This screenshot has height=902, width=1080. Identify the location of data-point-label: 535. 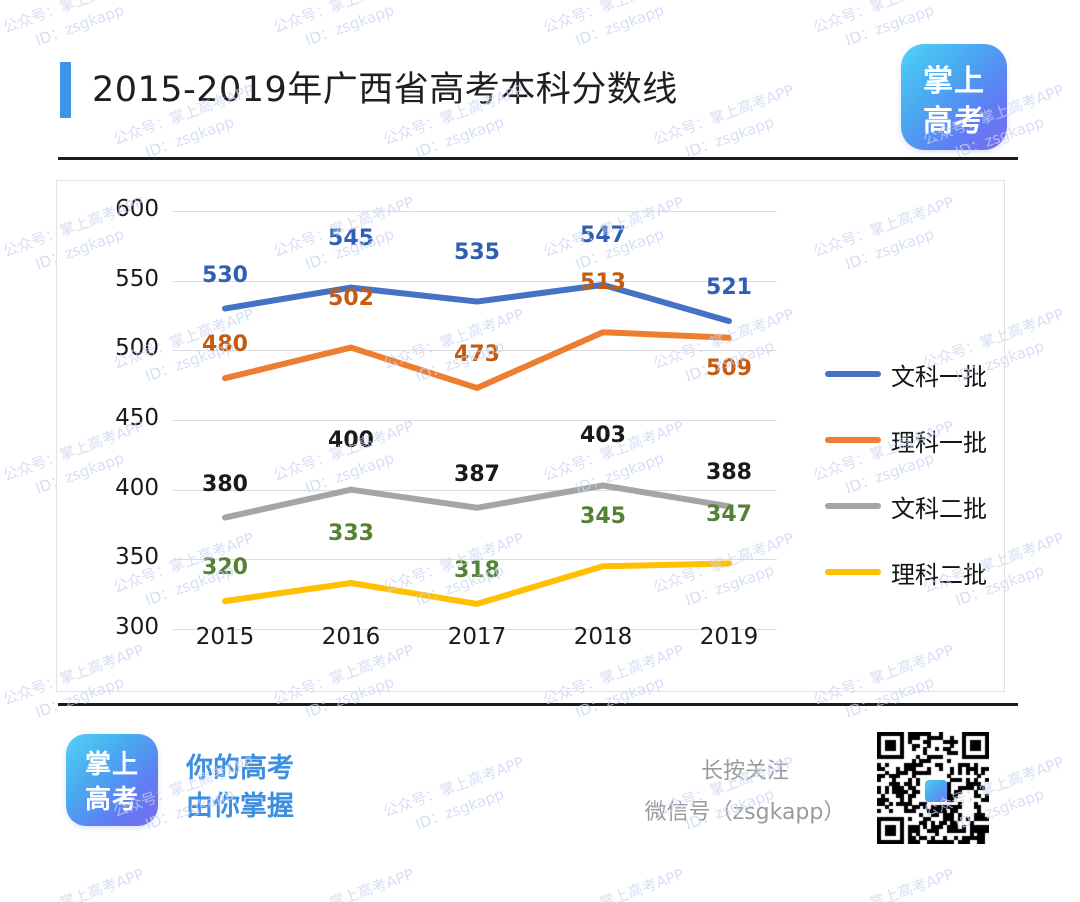
(477, 252).